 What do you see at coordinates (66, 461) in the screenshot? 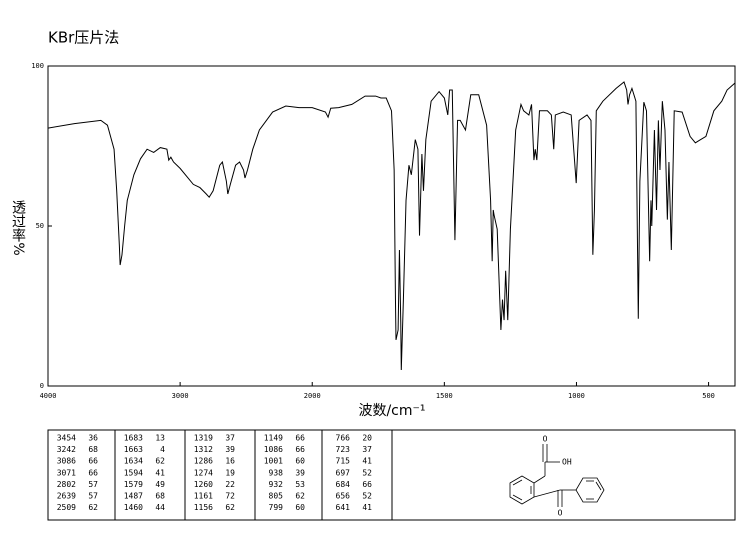
I see `peak-wavenumber: 3086` at bounding box center [66, 461].